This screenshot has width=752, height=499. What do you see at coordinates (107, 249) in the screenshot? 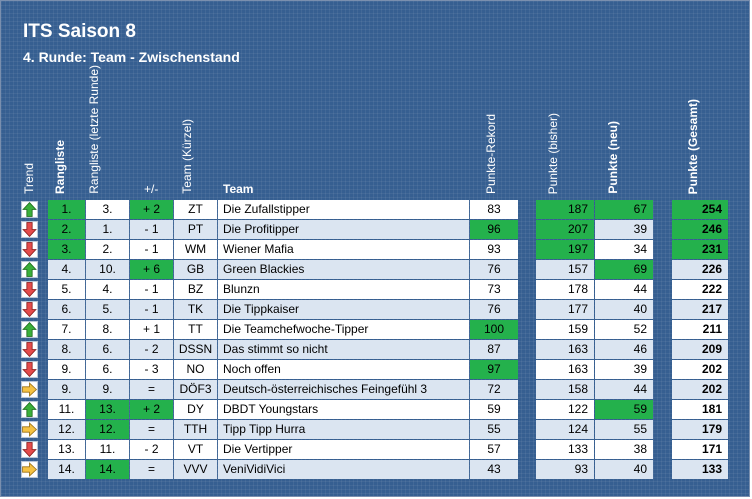
I see `prev-rank-cell: 2.` at bounding box center [107, 249].